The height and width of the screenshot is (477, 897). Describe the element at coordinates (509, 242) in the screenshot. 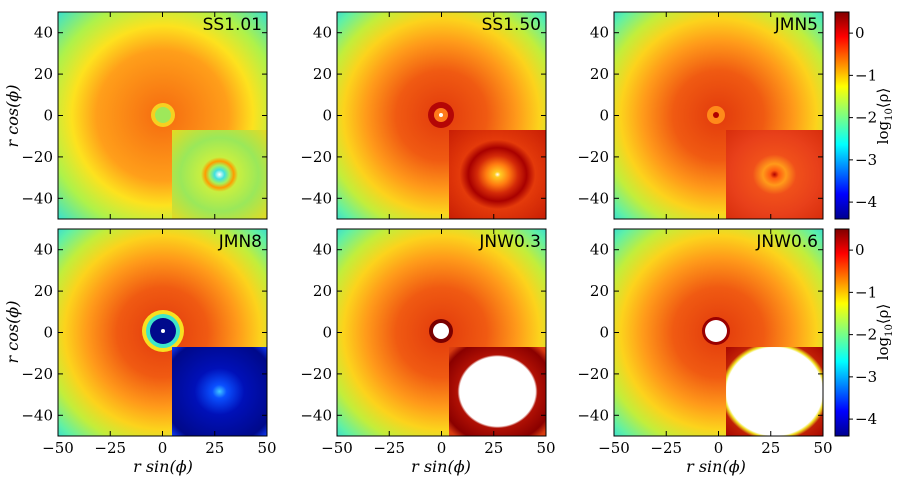

I see `panel-label: JNW0.3` at that location.